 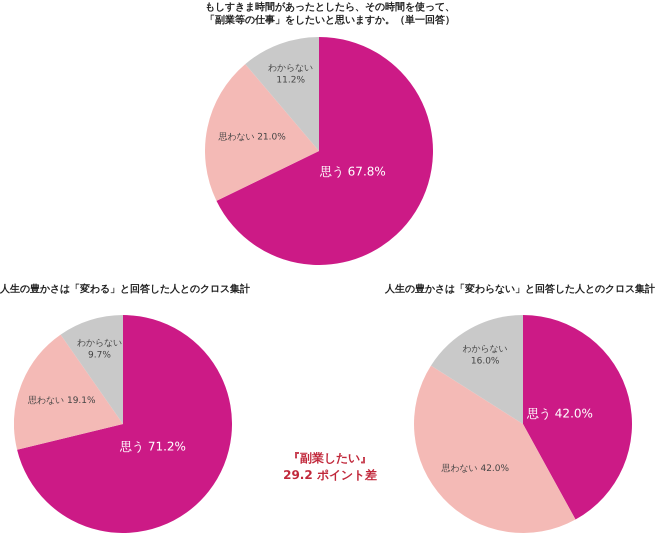 I want to click on chart-title: 人生の豊かさは「変わらない」と回答した人とのクロス集計, so click(x=519, y=289).